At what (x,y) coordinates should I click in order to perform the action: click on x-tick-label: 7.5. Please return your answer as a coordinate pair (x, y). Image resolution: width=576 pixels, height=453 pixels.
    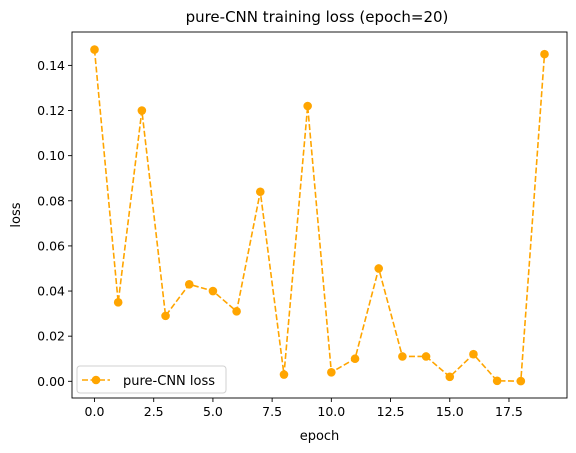
    Looking at the image, I should click on (272, 411).